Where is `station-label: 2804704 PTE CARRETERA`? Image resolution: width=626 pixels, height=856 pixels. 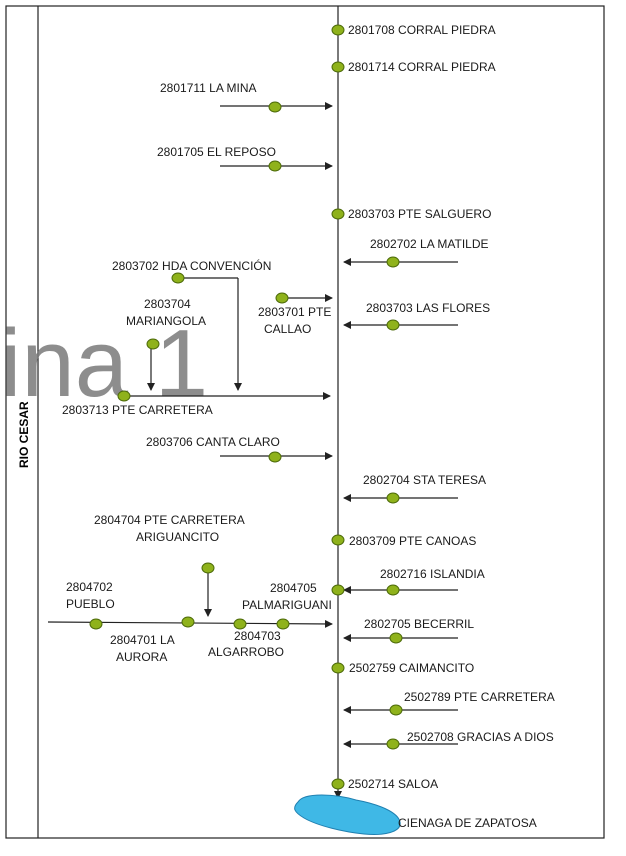
station-label: 2804704 PTE CARRETERA is located at coordinates (169, 520).